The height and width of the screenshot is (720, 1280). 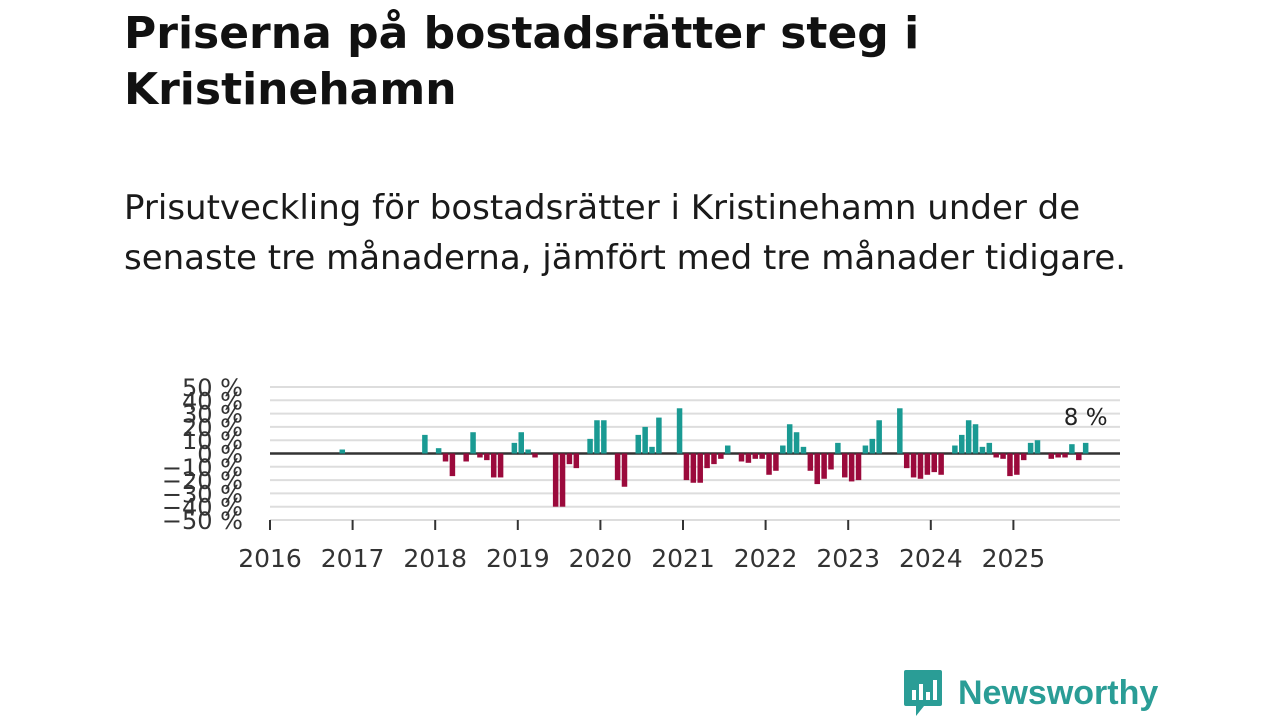 I want to click on bar-series, so click(x=714, y=457).